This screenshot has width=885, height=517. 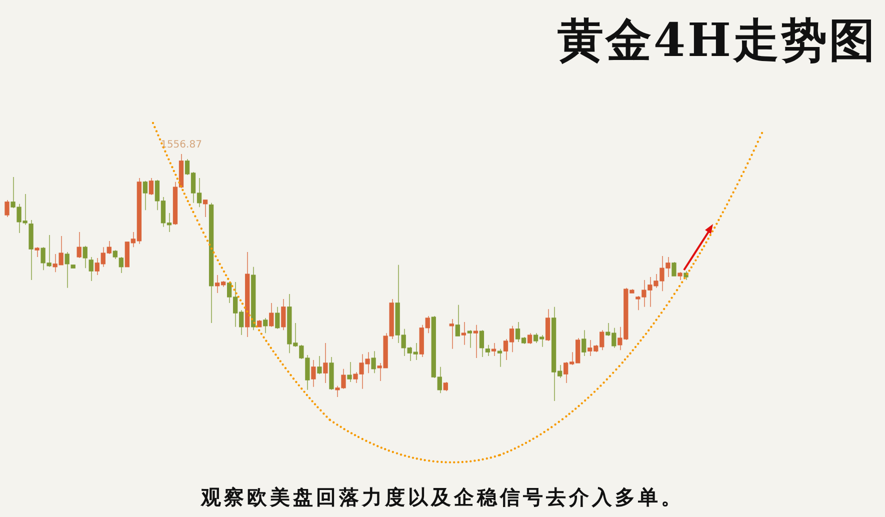 What do you see at coordinates (181, 145) in the screenshot?
I see `annotation: 1556.87` at bounding box center [181, 145].